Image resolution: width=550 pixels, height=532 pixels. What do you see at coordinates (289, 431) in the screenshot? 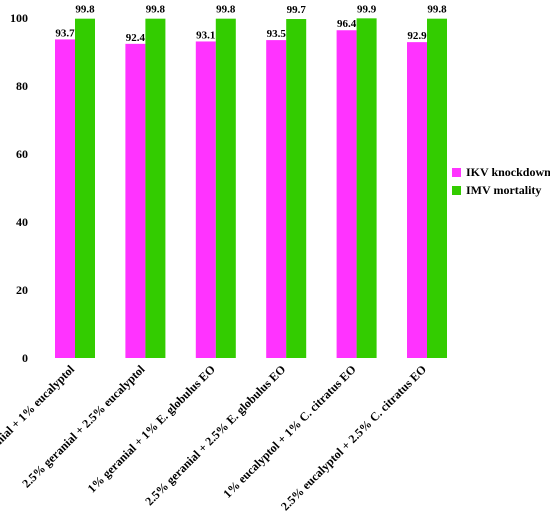
I see `x-tick-label: 1% eucalyptol + 1% C. citratus EO` at bounding box center [289, 431].